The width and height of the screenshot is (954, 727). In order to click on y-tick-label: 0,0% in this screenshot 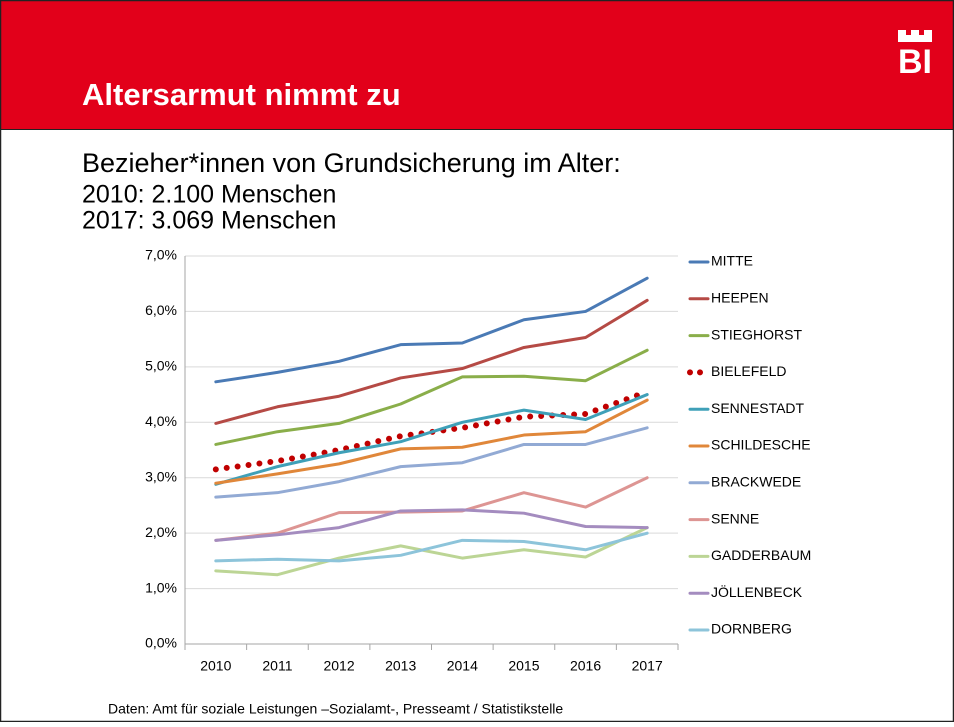, I will do `click(161, 643)`.